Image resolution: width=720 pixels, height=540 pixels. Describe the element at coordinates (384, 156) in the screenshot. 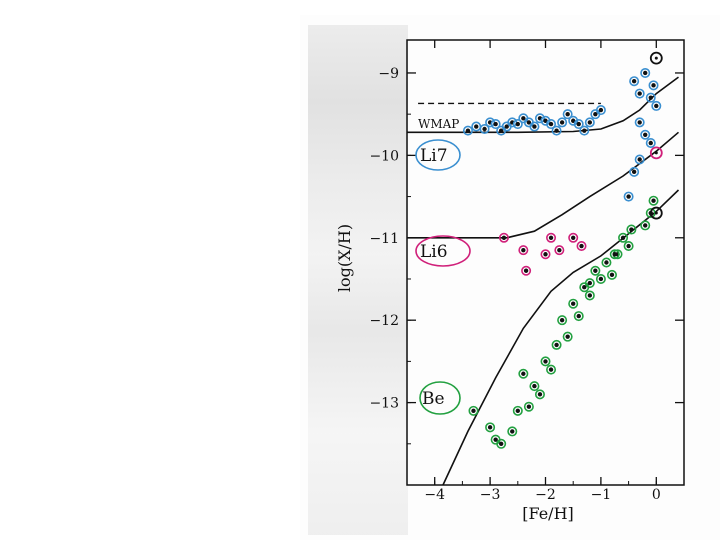

I see `y-tick-label: −10` at that location.